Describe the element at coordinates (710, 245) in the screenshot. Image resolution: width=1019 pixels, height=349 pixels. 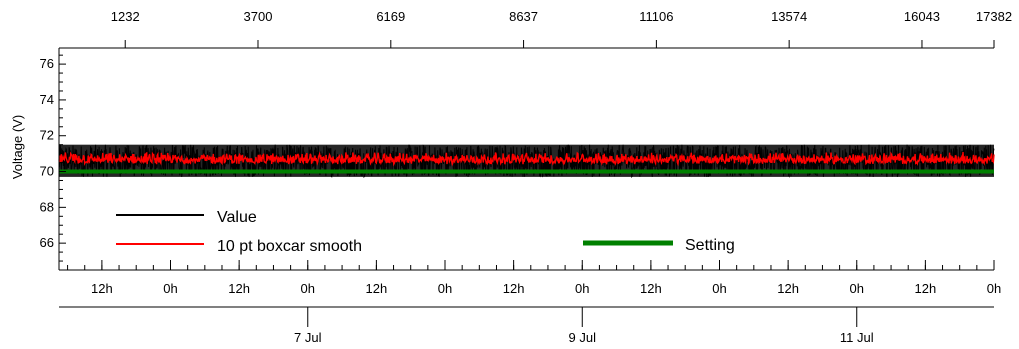
I see `legend-label: Setting` at that location.